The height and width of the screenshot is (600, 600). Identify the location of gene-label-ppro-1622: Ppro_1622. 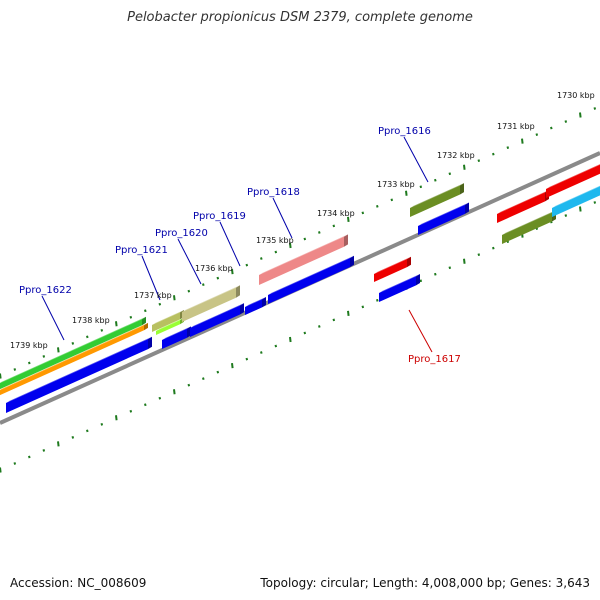
(45, 290).